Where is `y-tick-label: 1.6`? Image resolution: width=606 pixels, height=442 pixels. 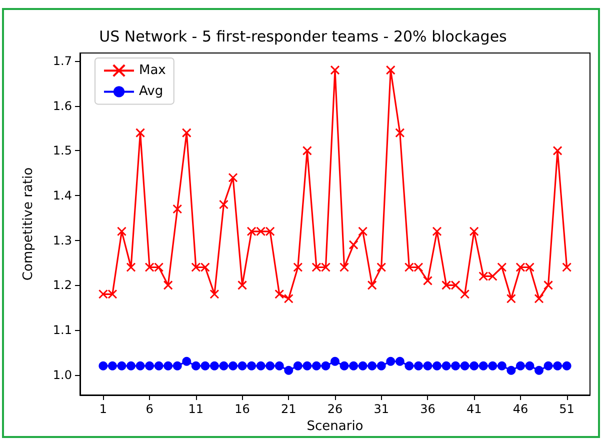
y-tick-label: 1.6 is located at coordinates (62, 105).